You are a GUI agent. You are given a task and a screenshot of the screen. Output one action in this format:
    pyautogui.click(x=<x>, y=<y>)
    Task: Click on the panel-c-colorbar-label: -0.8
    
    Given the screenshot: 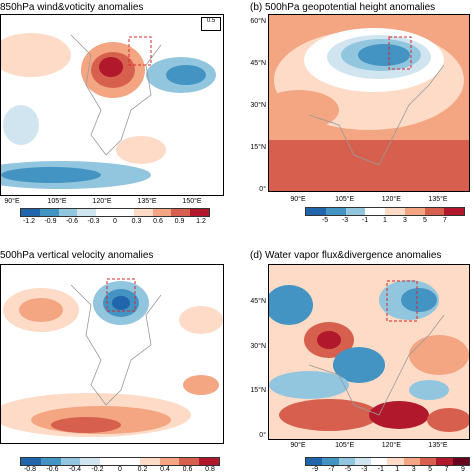 What is the action you would take?
    pyautogui.click(x=30, y=469)
    